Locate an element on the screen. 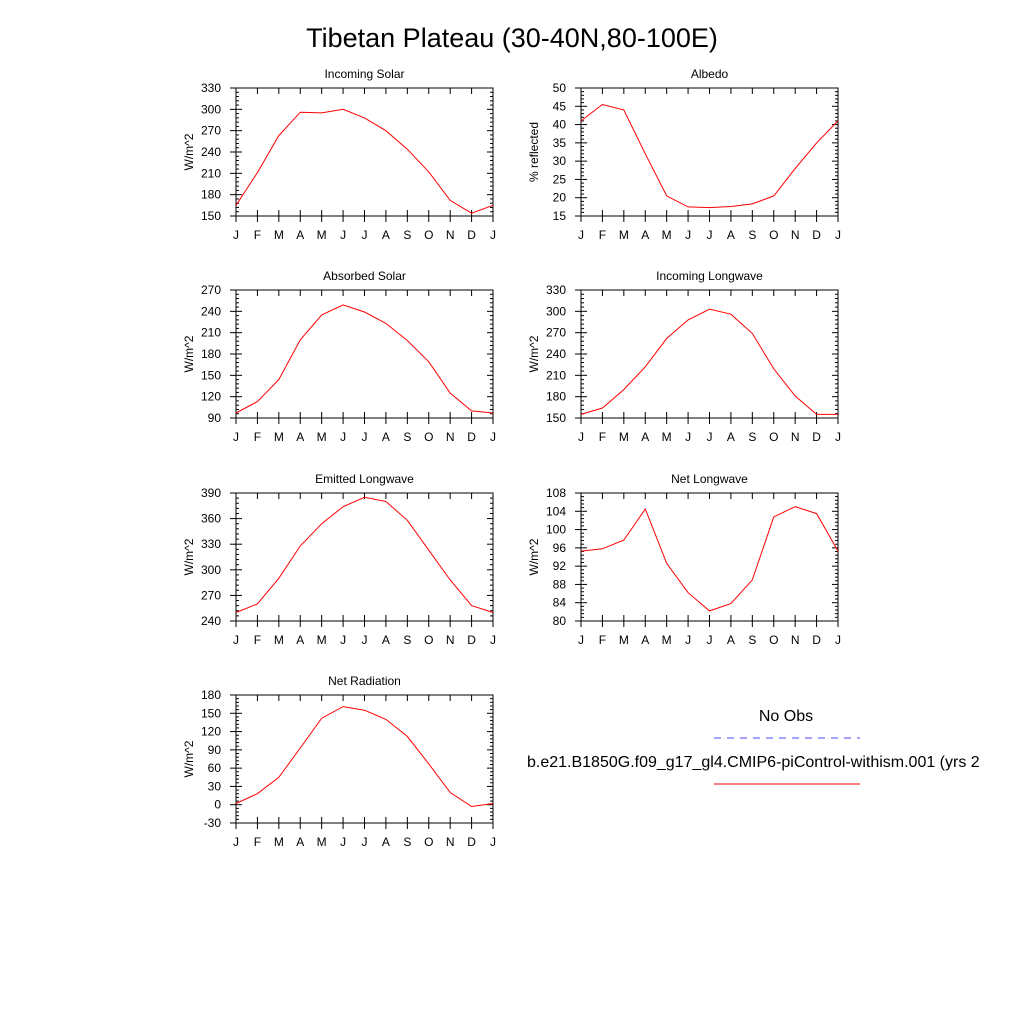 This screenshot has height=1029, width=1024. albedo-xtick-label: S is located at coordinates (752, 235).